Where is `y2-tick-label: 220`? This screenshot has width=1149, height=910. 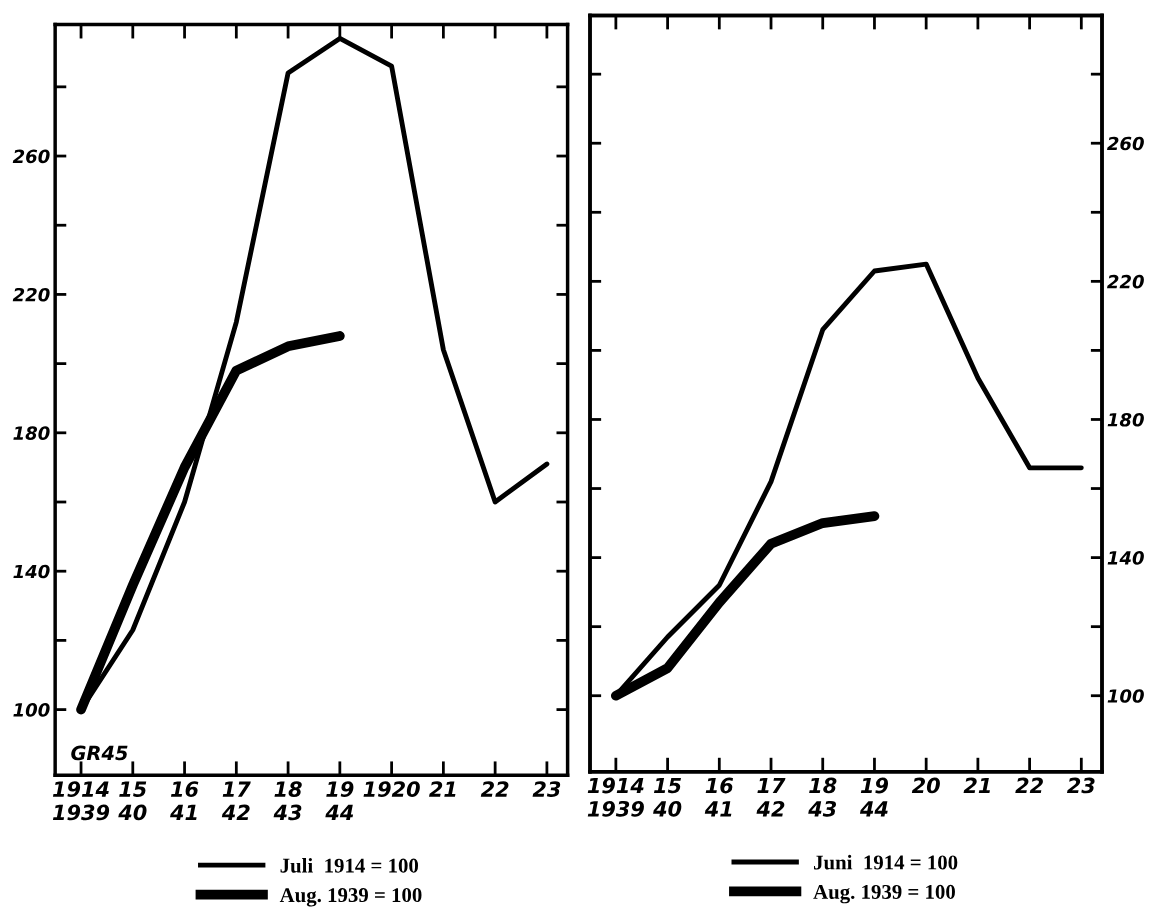
y2-tick-label: 220 is located at coordinates (1125, 281).